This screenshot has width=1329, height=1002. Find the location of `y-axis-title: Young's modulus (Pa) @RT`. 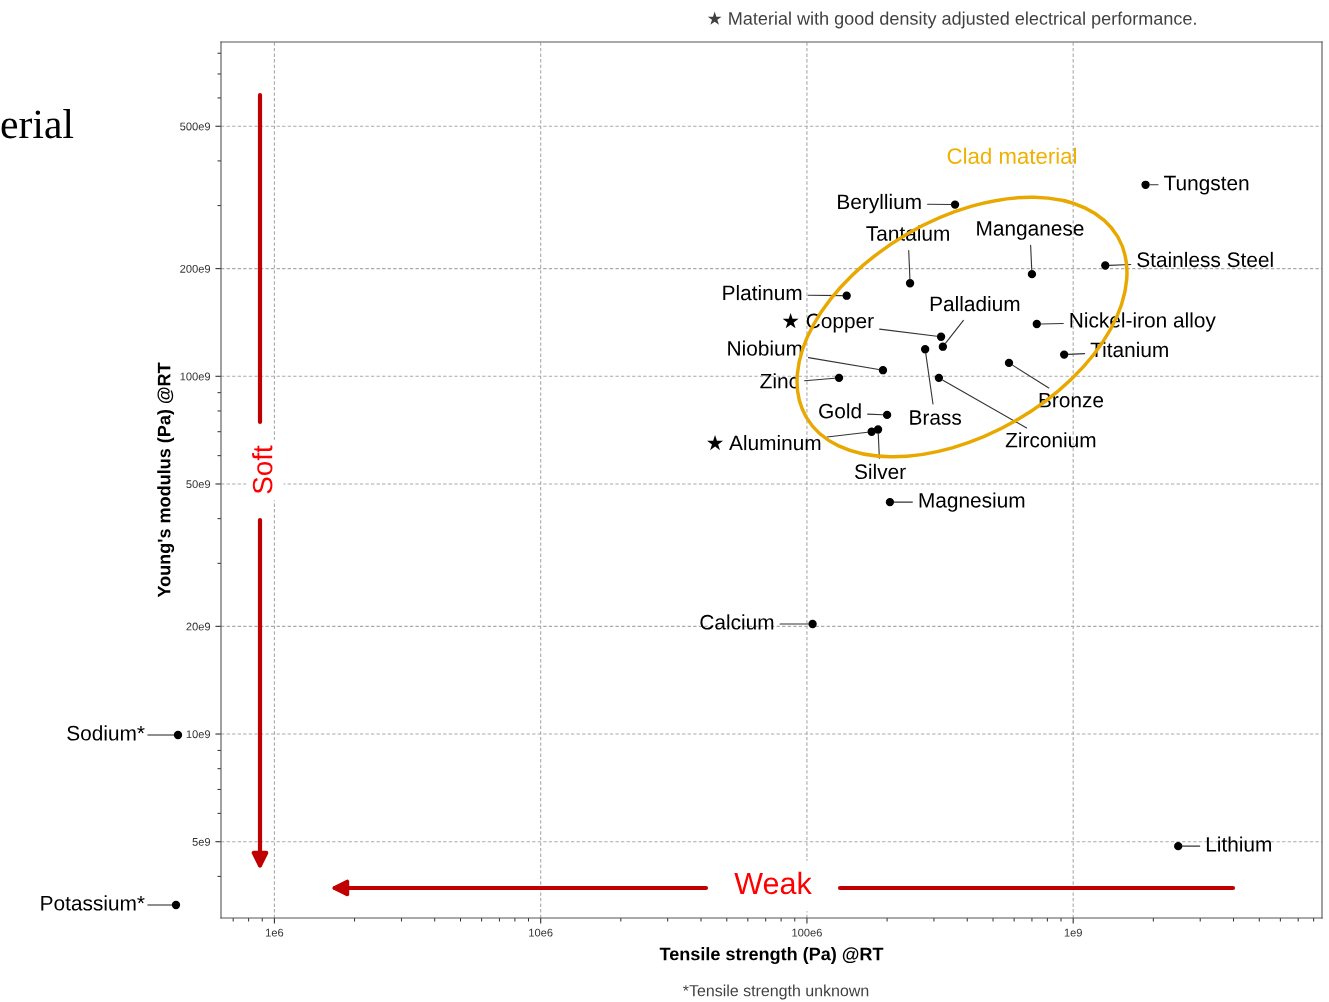

y-axis-title: Young's modulus (Pa) @RT is located at coordinates (166, 480).